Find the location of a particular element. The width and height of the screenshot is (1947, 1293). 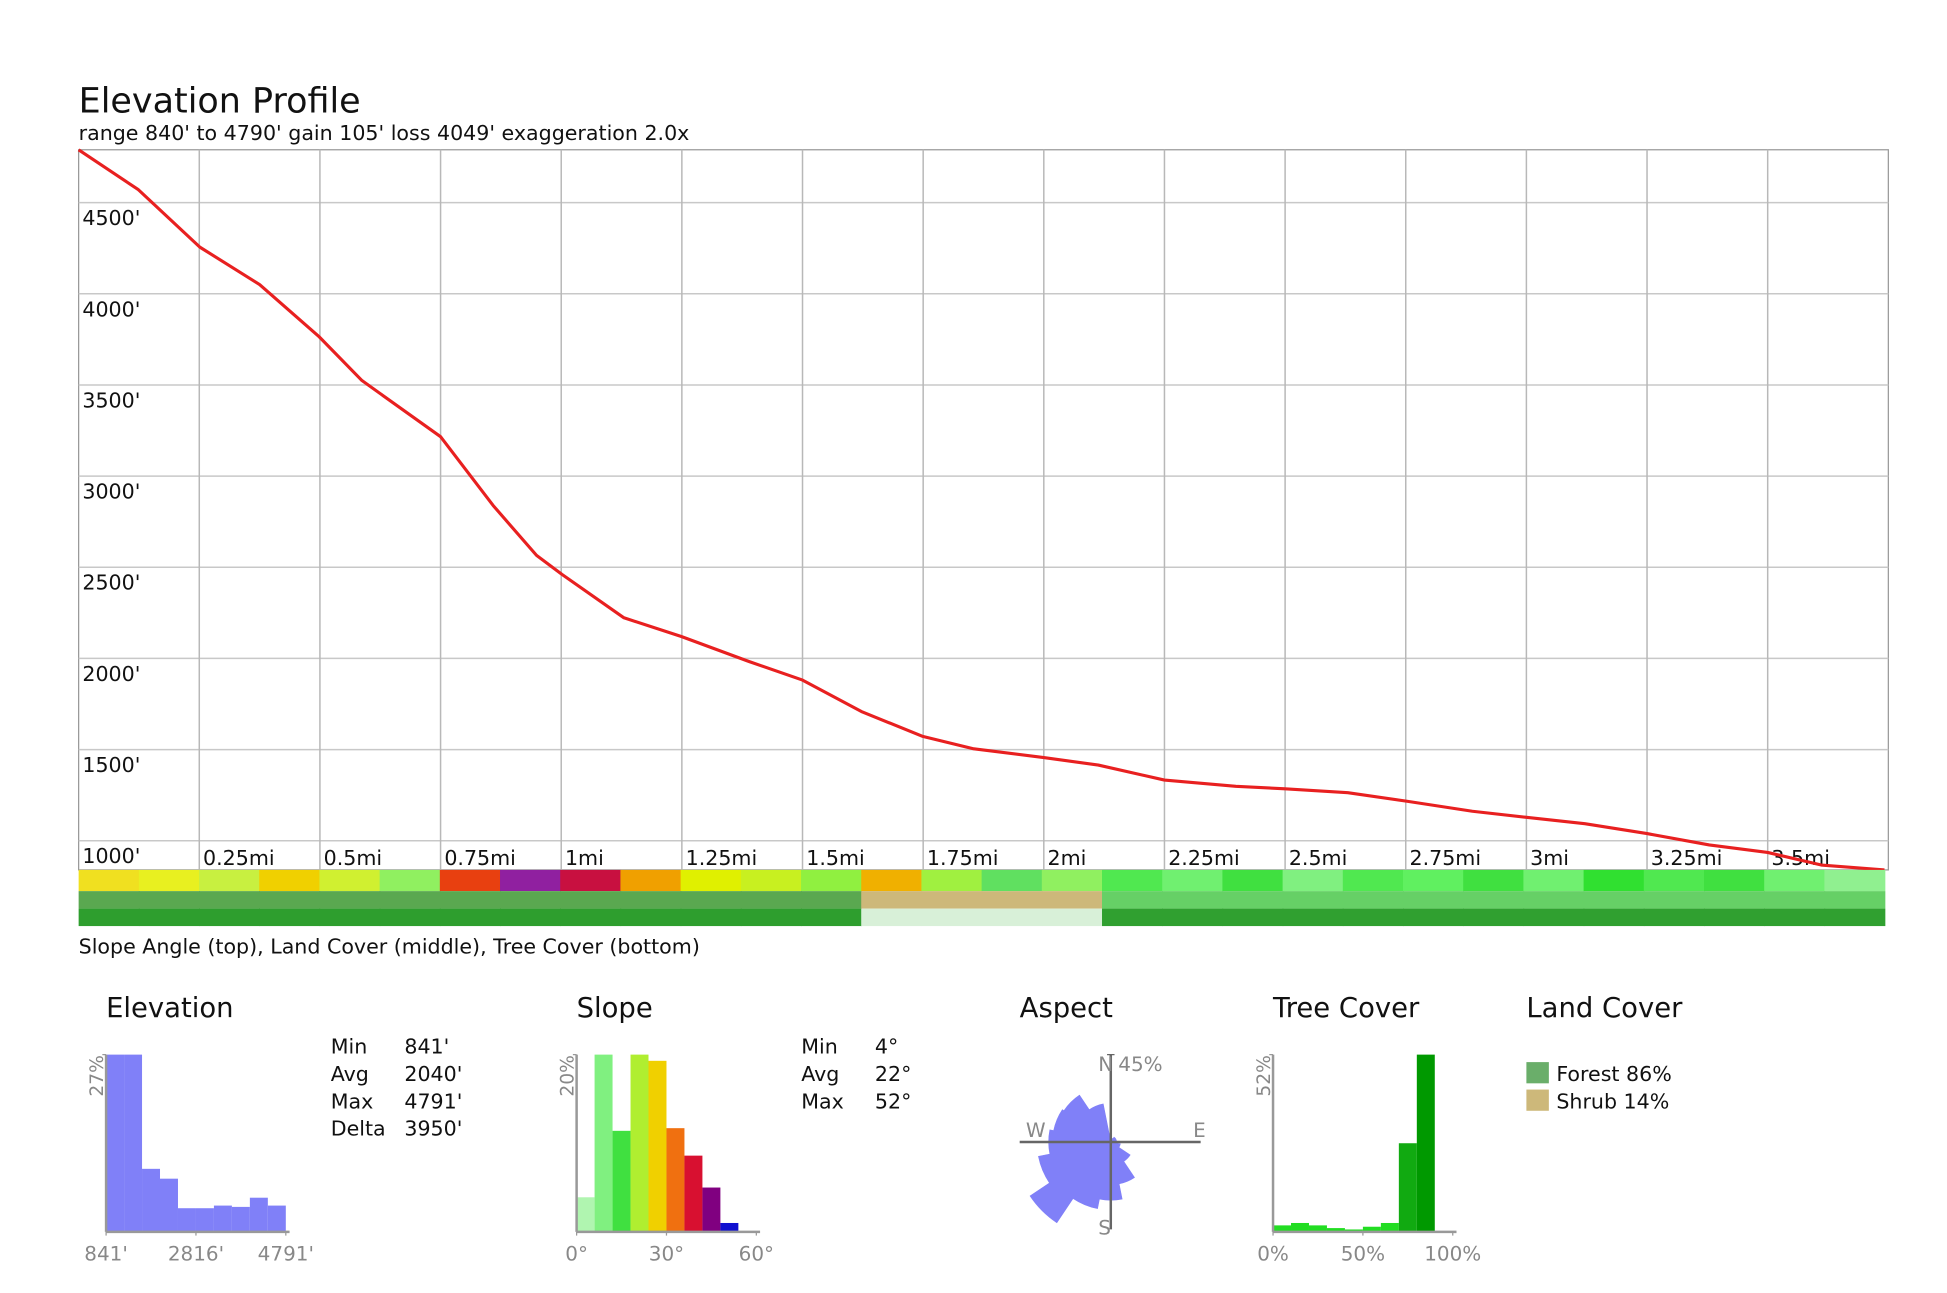

x-tick-label: 0% is located at coordinates (1273, 1254).